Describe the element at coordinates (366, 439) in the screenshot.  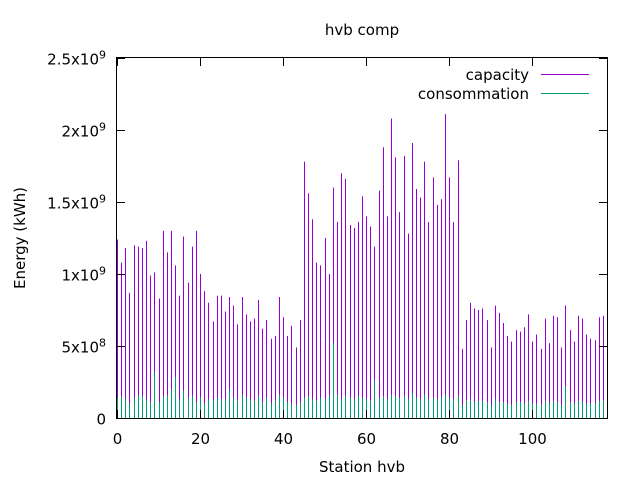
I see `x-tick-label-3: 60` at that location.